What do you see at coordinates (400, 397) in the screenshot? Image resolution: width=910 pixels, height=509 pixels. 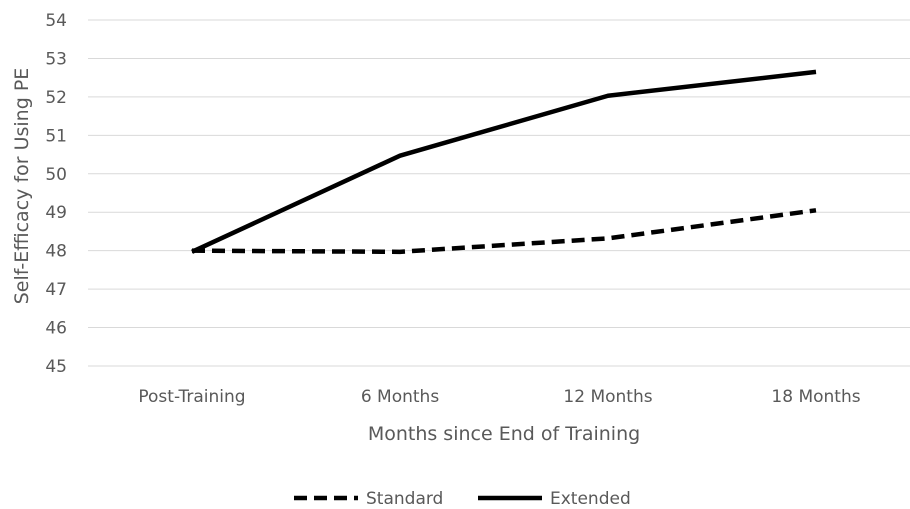 I see `x-tick-label: 6 Months` at bounding box center [400, 397].